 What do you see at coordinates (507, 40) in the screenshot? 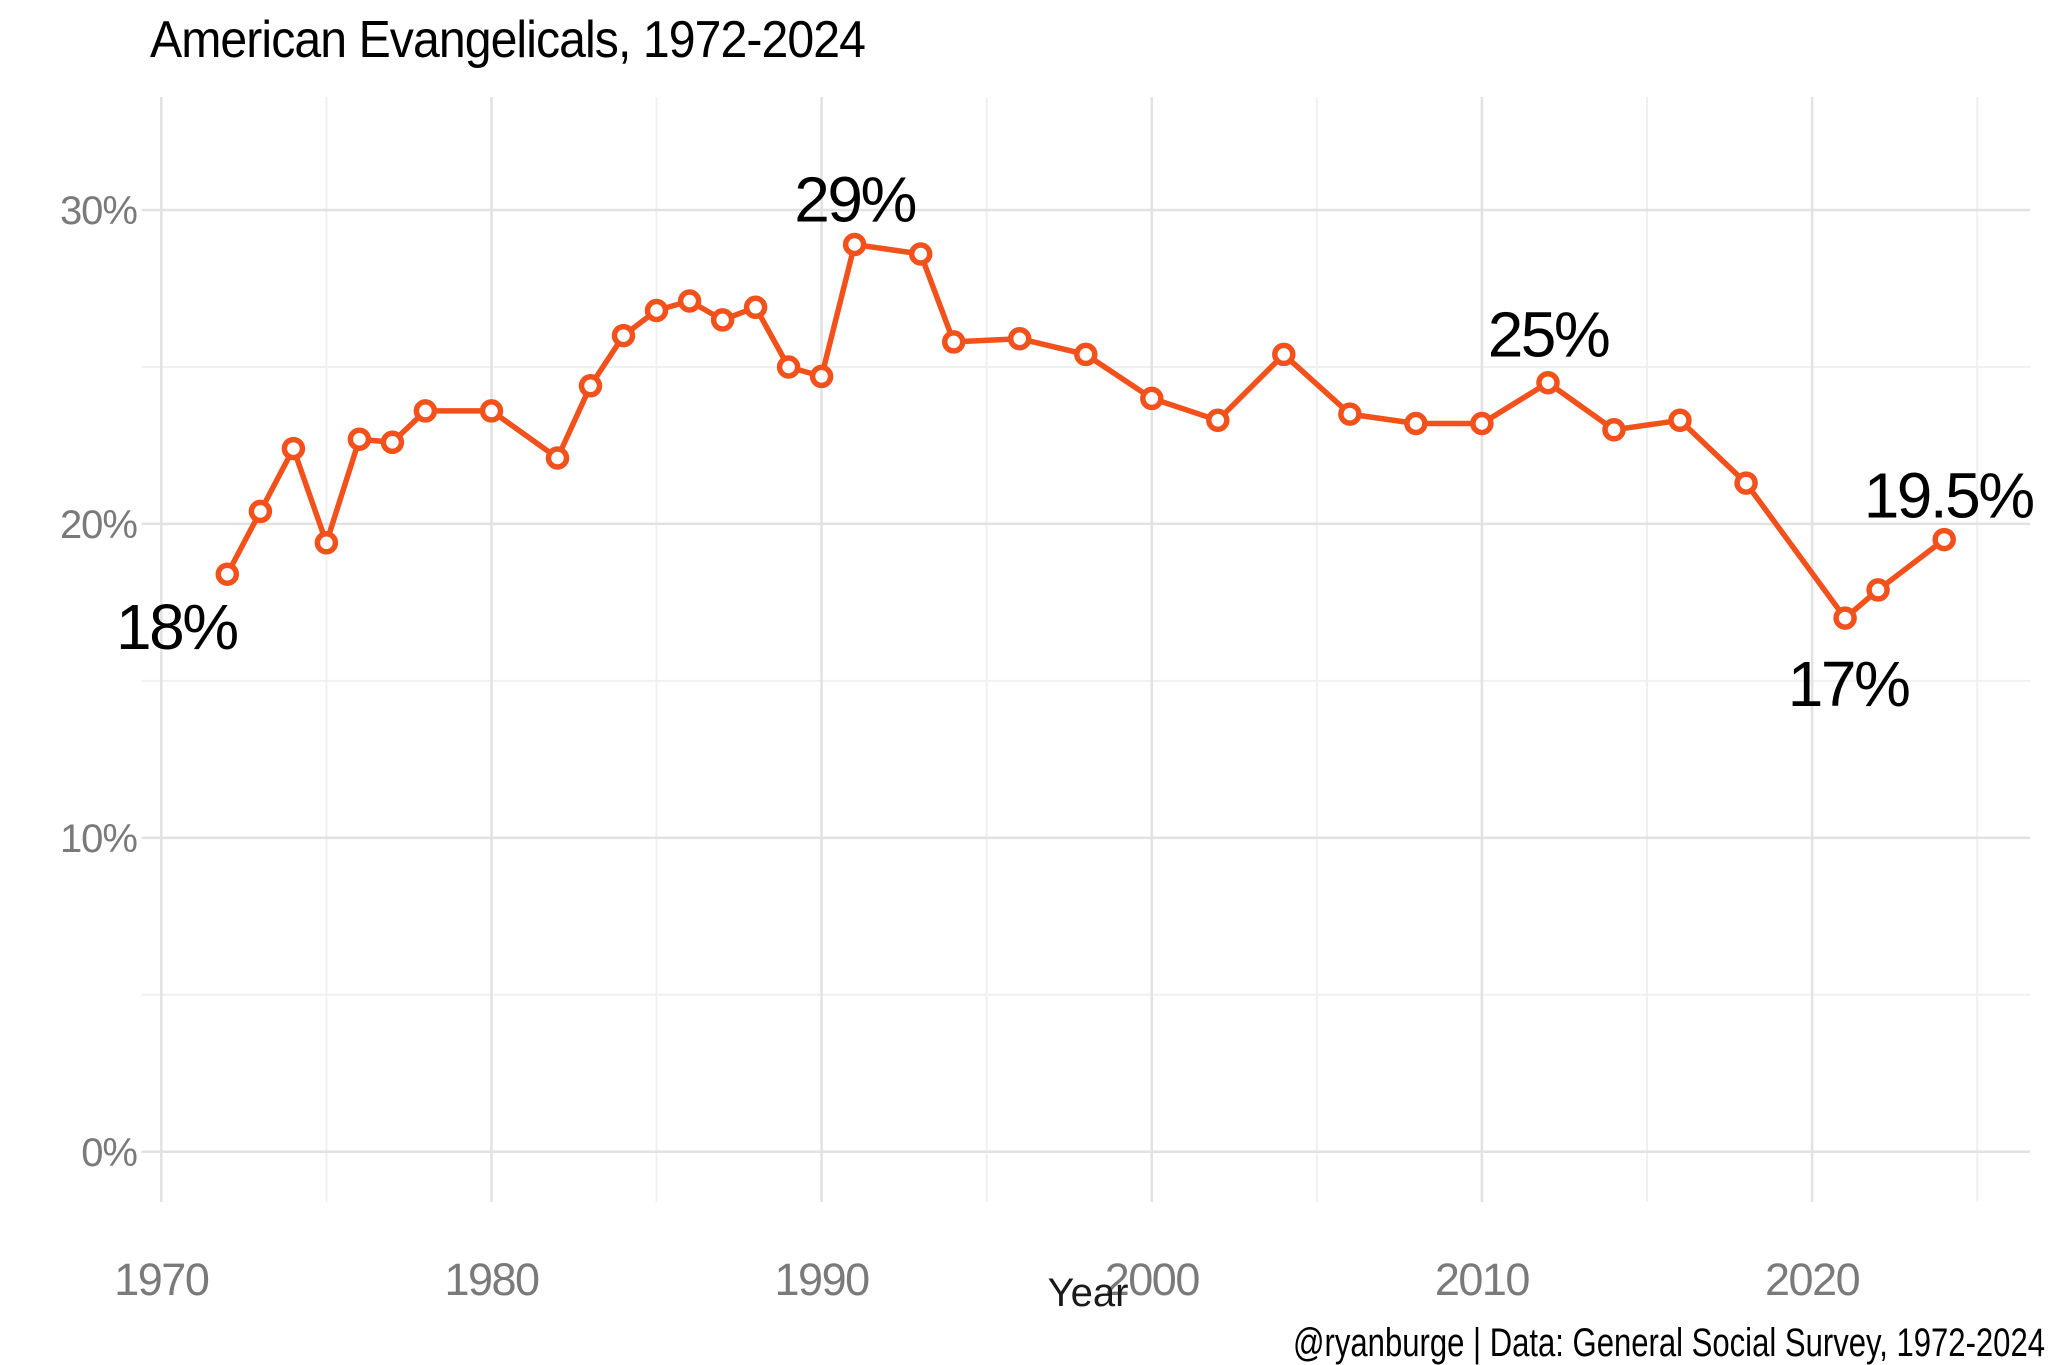
I see `chart-title: American Evangelicals, 1972-2024` at bounding box center [507, 40].